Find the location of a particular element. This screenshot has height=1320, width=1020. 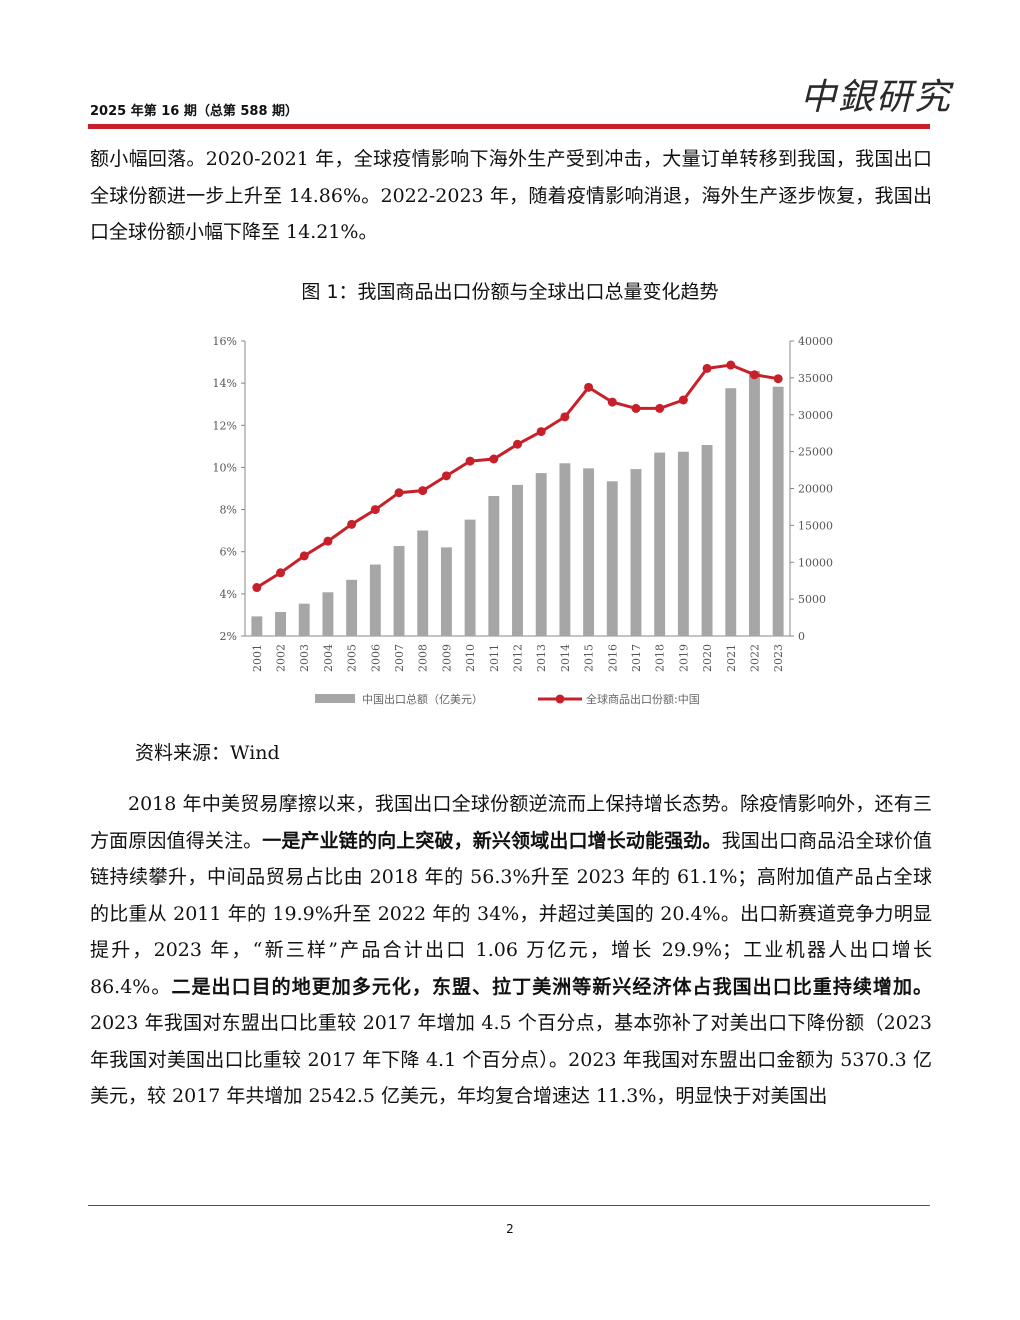

x-tick-label: 2021 is located at coordinates (731, 658).